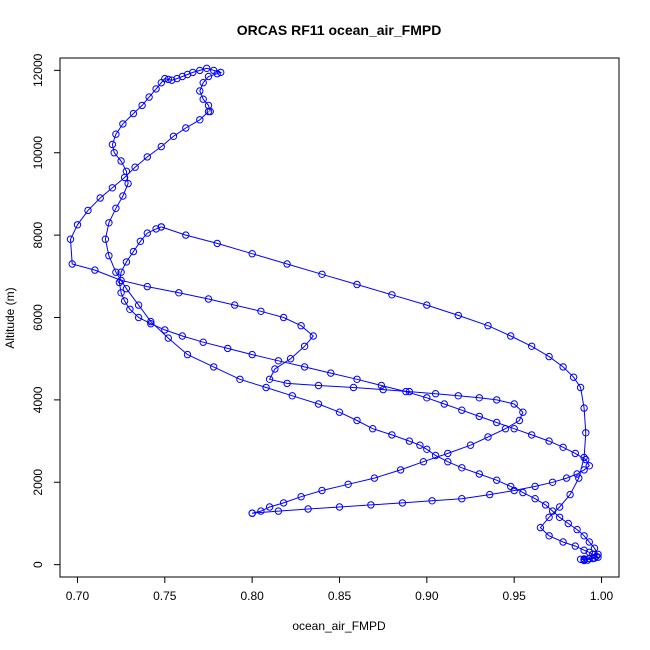 This screenshot has width=650, height=650. Describe the element at coordinates (45, 310) in the screenshot. I see `y-axis: 0 2000 4000 6000 8000 10000 12000` at that location.